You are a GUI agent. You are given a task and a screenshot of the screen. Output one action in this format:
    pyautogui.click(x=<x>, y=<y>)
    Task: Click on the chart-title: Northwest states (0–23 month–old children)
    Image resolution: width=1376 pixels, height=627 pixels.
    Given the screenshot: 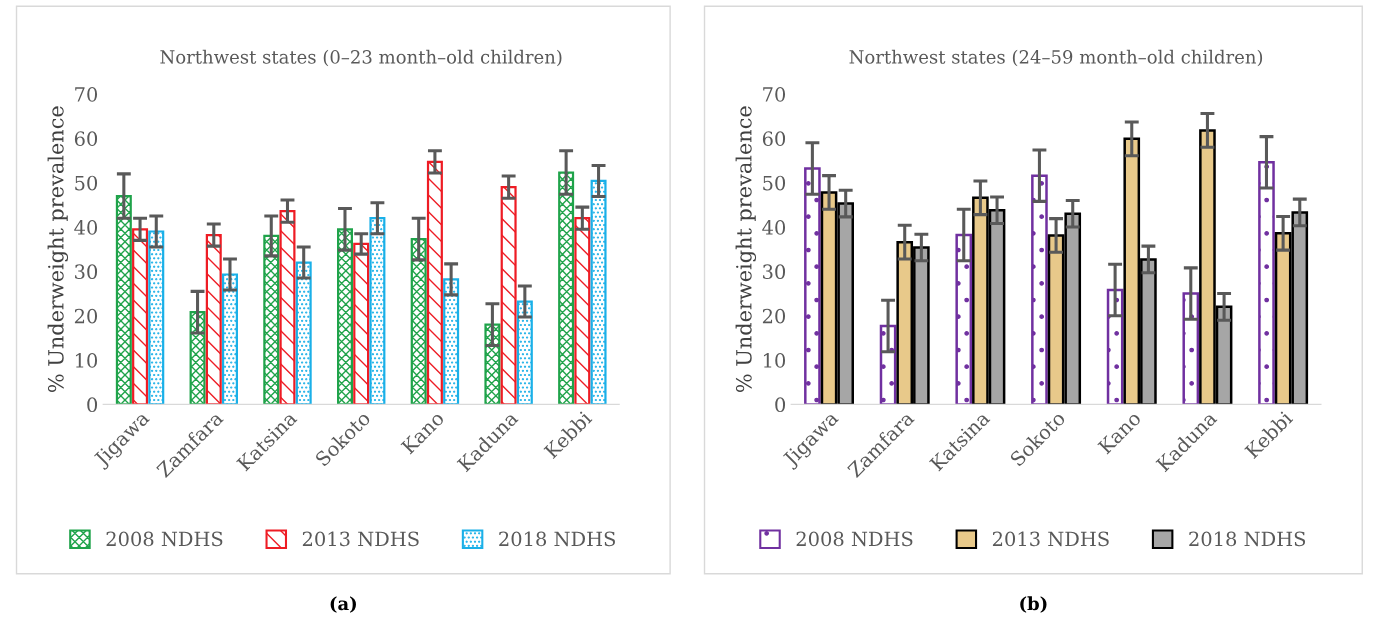 What is the action you would take?
    pyautogui.click(x=361, y=58)
    